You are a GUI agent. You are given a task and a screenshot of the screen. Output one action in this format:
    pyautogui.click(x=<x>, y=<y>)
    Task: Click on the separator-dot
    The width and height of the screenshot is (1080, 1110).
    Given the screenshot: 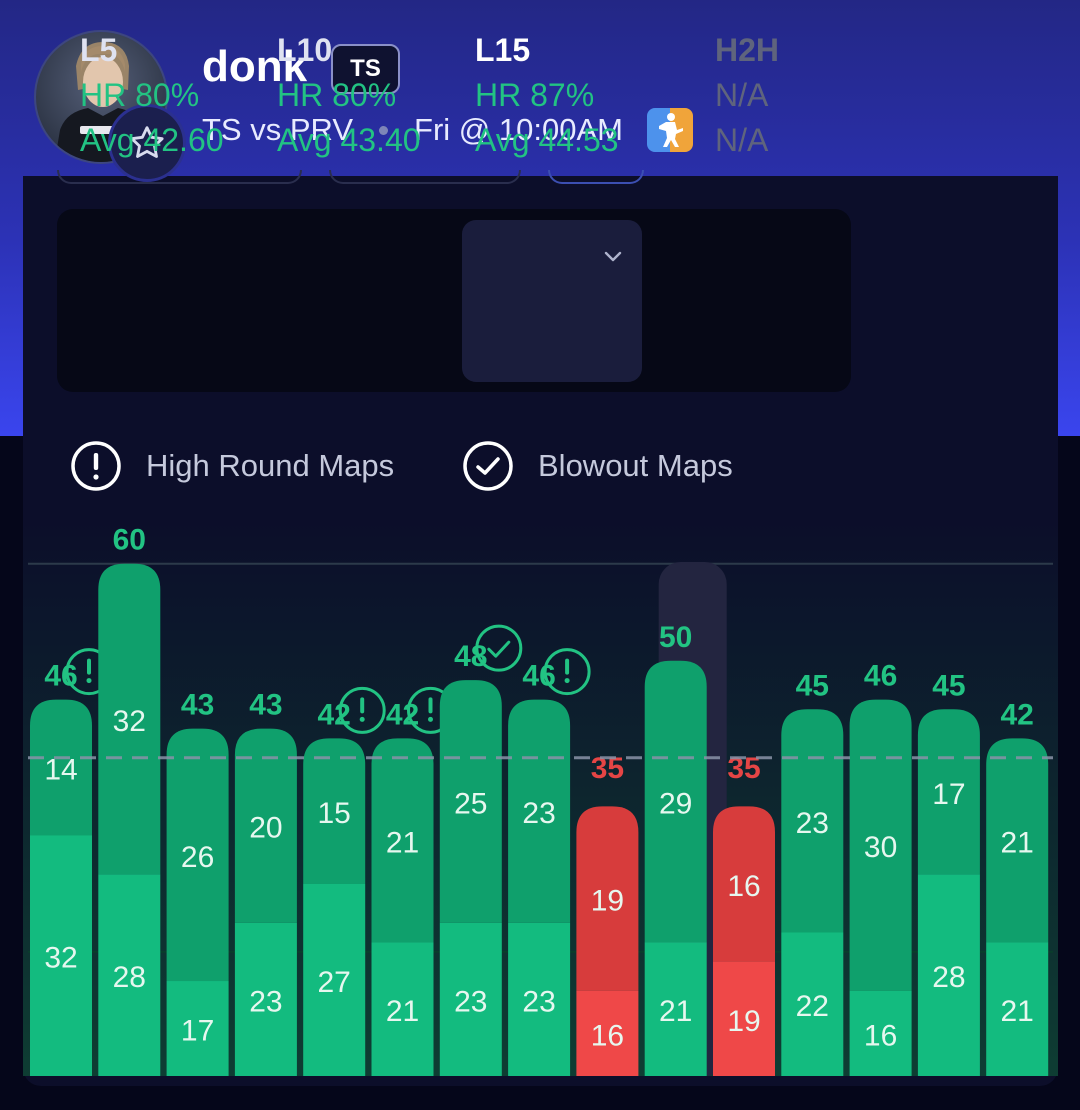 What is the action you would take?
    pyautogui.click(x=384, y=130)
    